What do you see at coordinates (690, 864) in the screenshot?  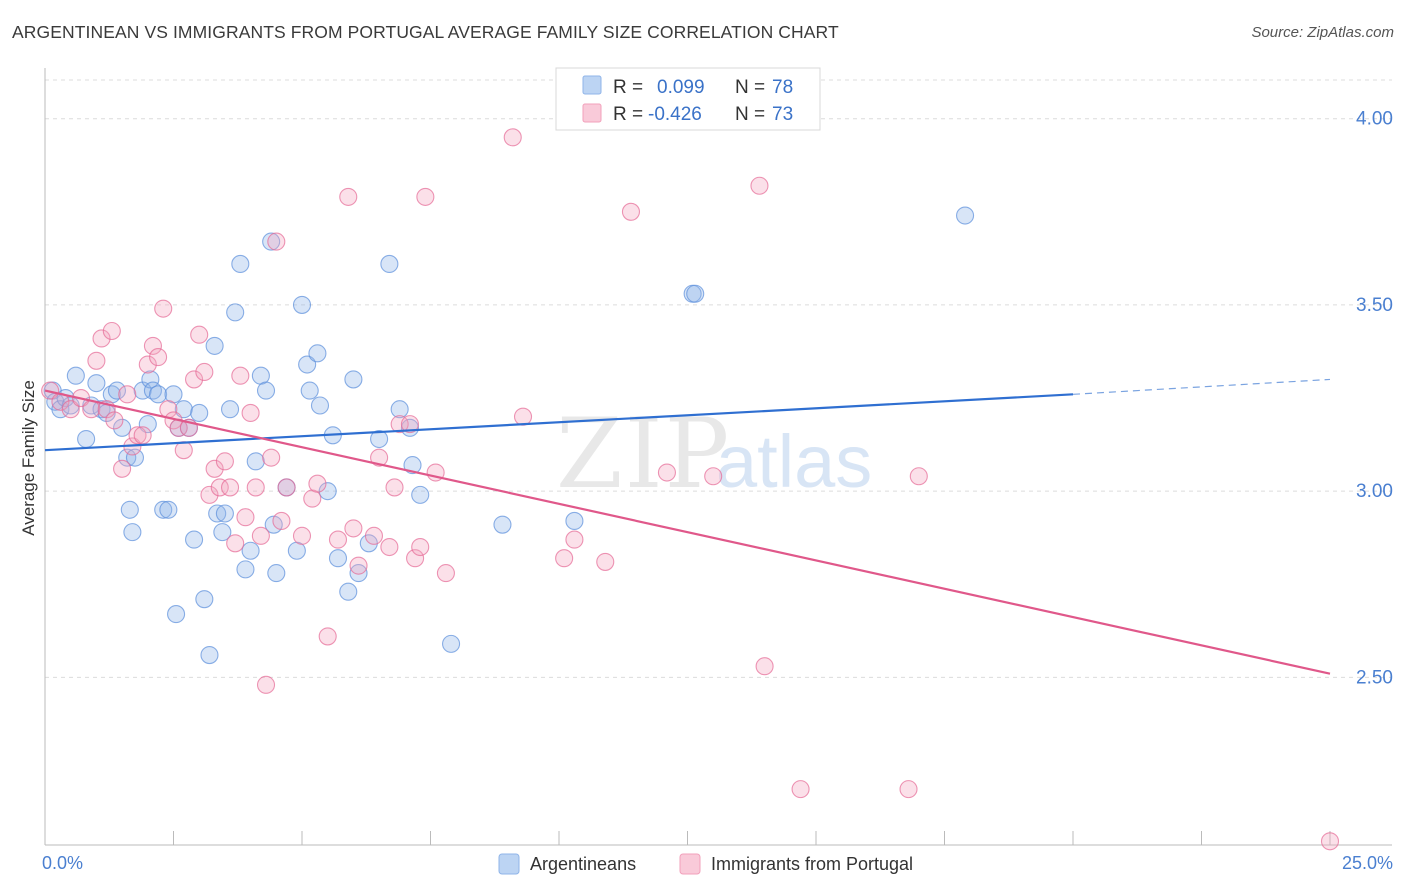 I see `bottom-legend-swatch-portugal` at bounding box center [690, 864].